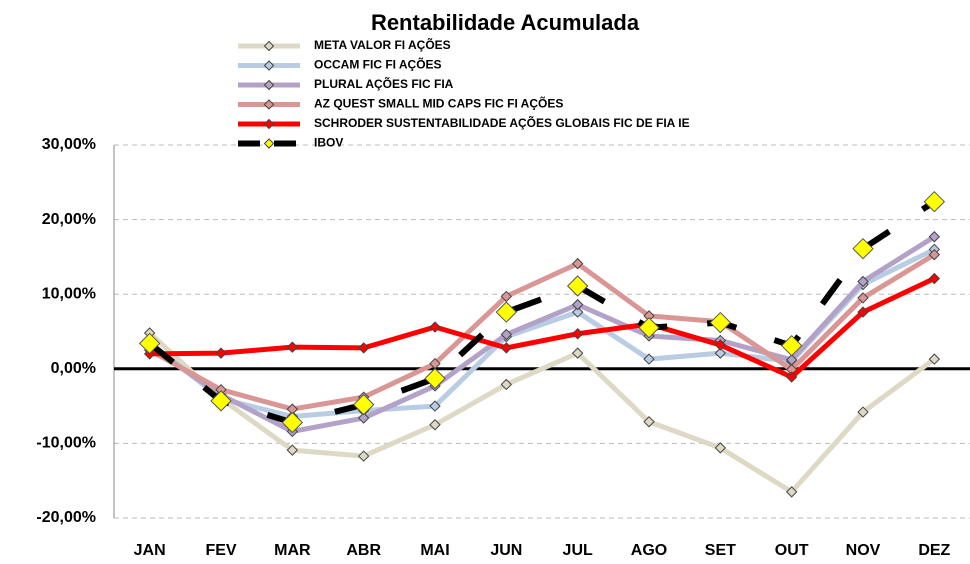 This screenshot has width=970, height=564. What do you see at coordinates (73, 368) in the screenshot?
I see `y-tick-label: 0,00%` at bounding box center [73, 368].